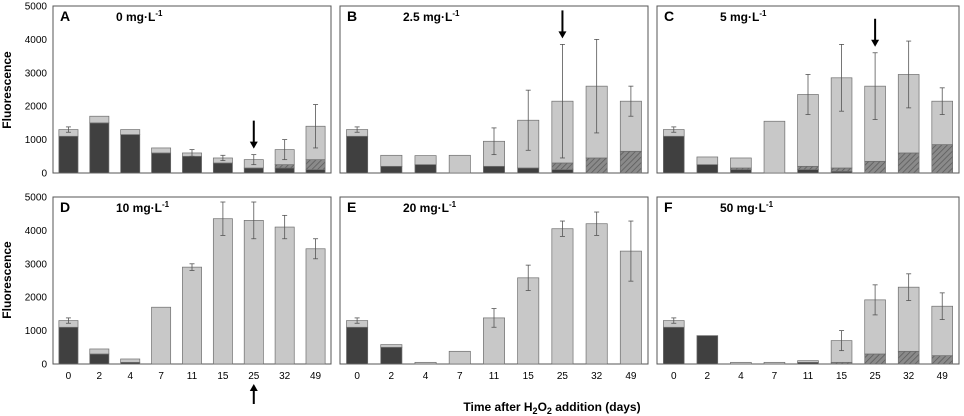 The height and width of the screenshot is (416, 964). Describe the element at coordinates (139, 16) in the screenshot. I see `panel-title: 0 mg·L-1` at that location.